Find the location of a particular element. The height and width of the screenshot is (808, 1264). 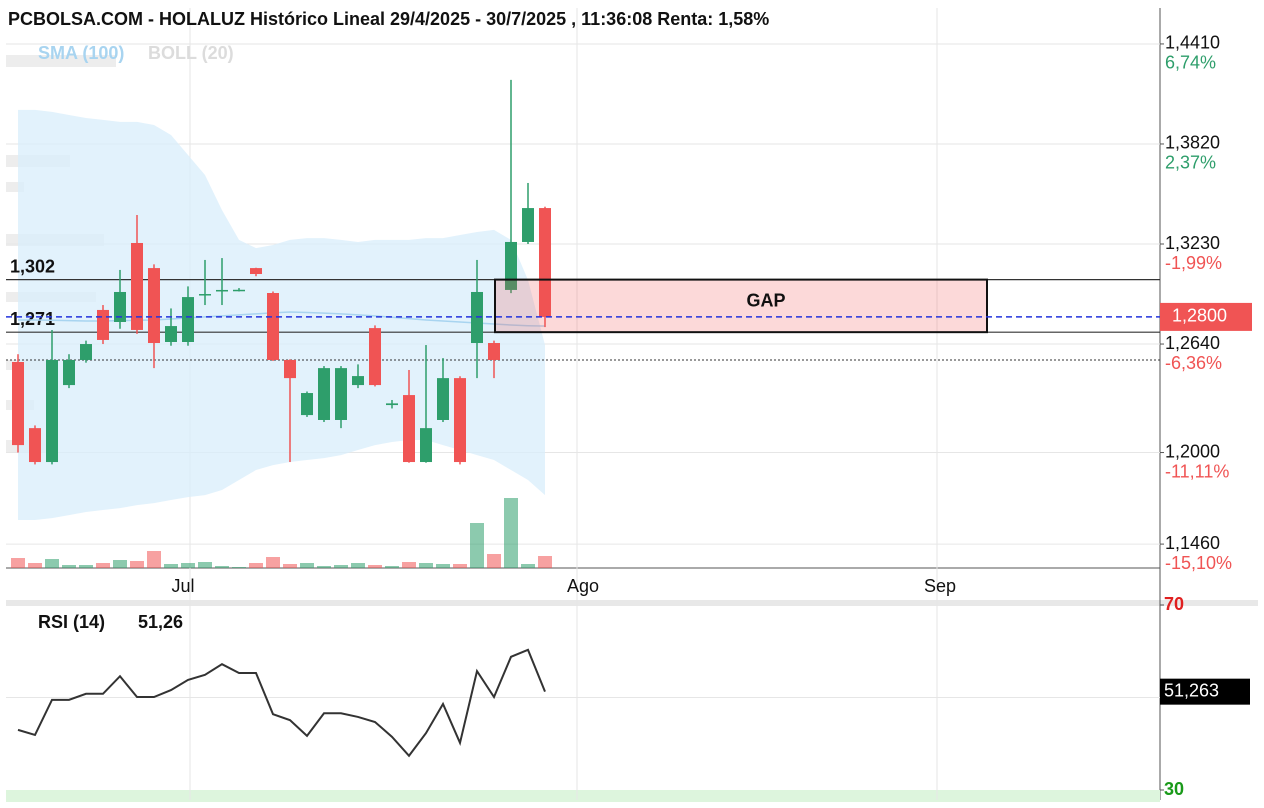

gap-box is located at coordinates (741, 306).